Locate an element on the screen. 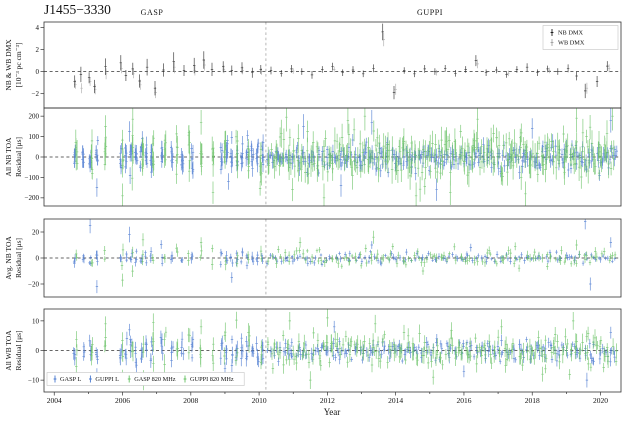 The image size is (630, 423). x-tick-label: 2012 is located at coordinates (327, 400).